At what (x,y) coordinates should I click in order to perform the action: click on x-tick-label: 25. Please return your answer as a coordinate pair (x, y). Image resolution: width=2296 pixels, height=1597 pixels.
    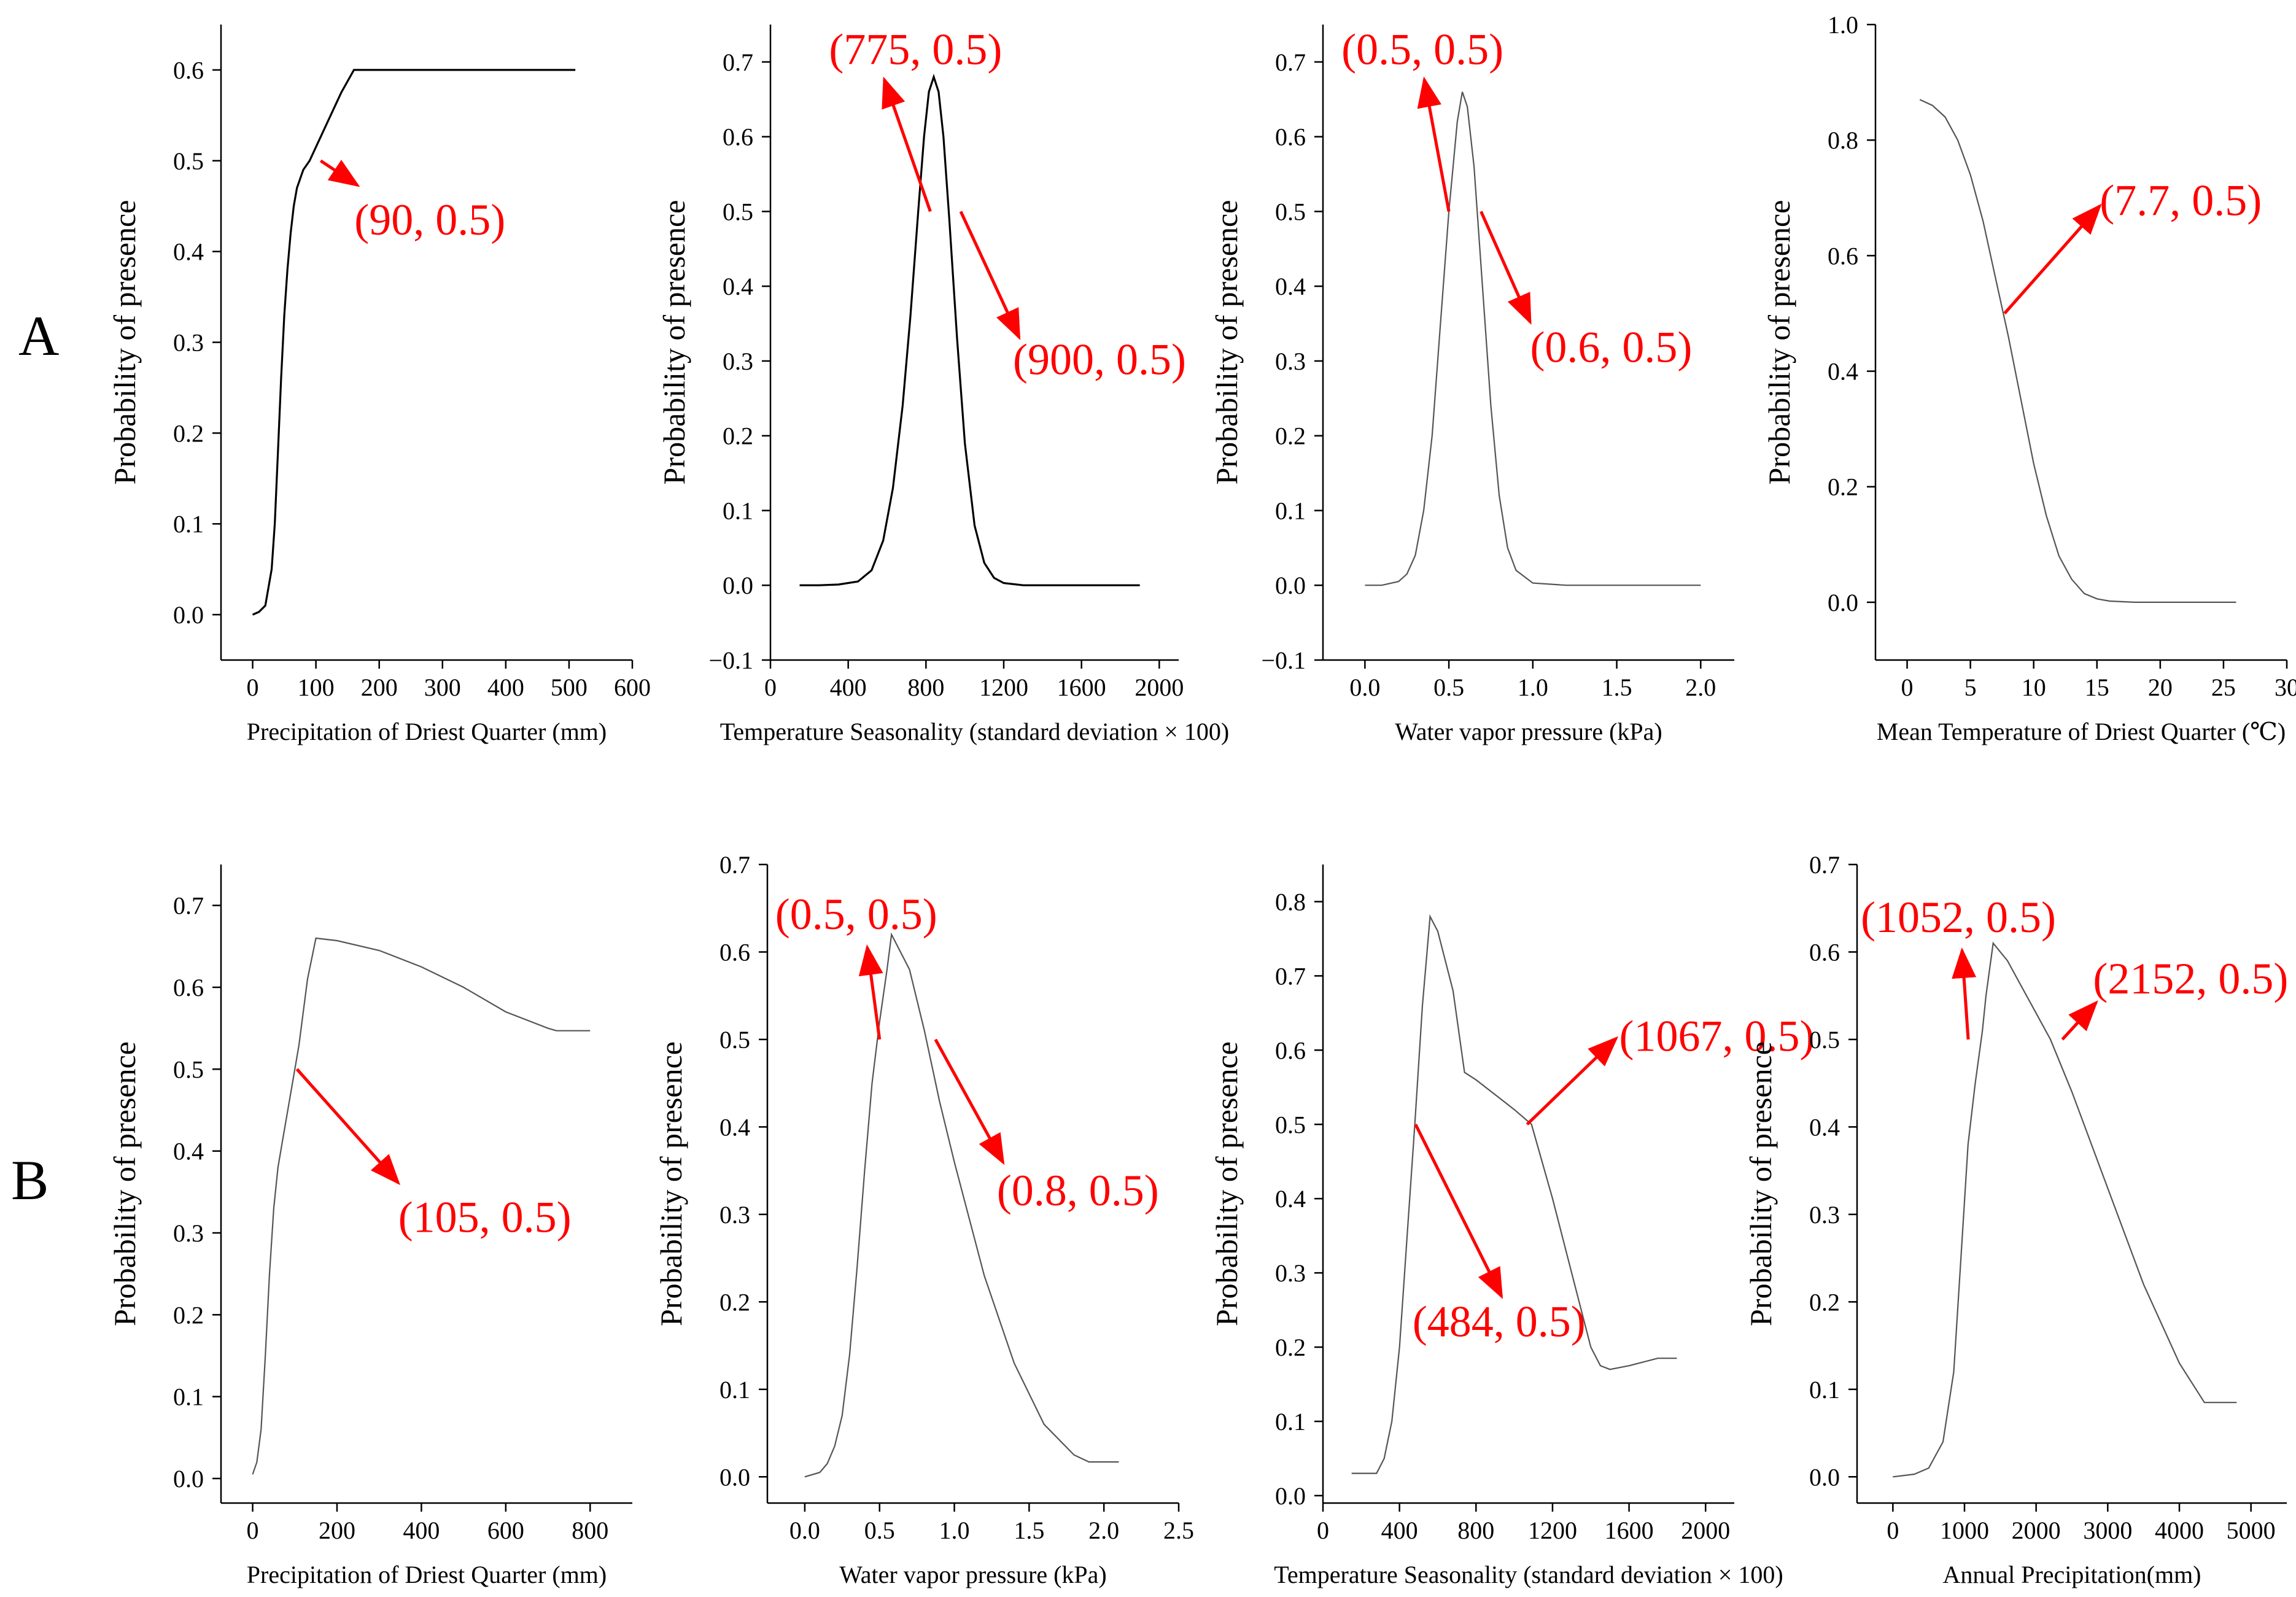
    Looking at the image, I should click on (2223, 688).